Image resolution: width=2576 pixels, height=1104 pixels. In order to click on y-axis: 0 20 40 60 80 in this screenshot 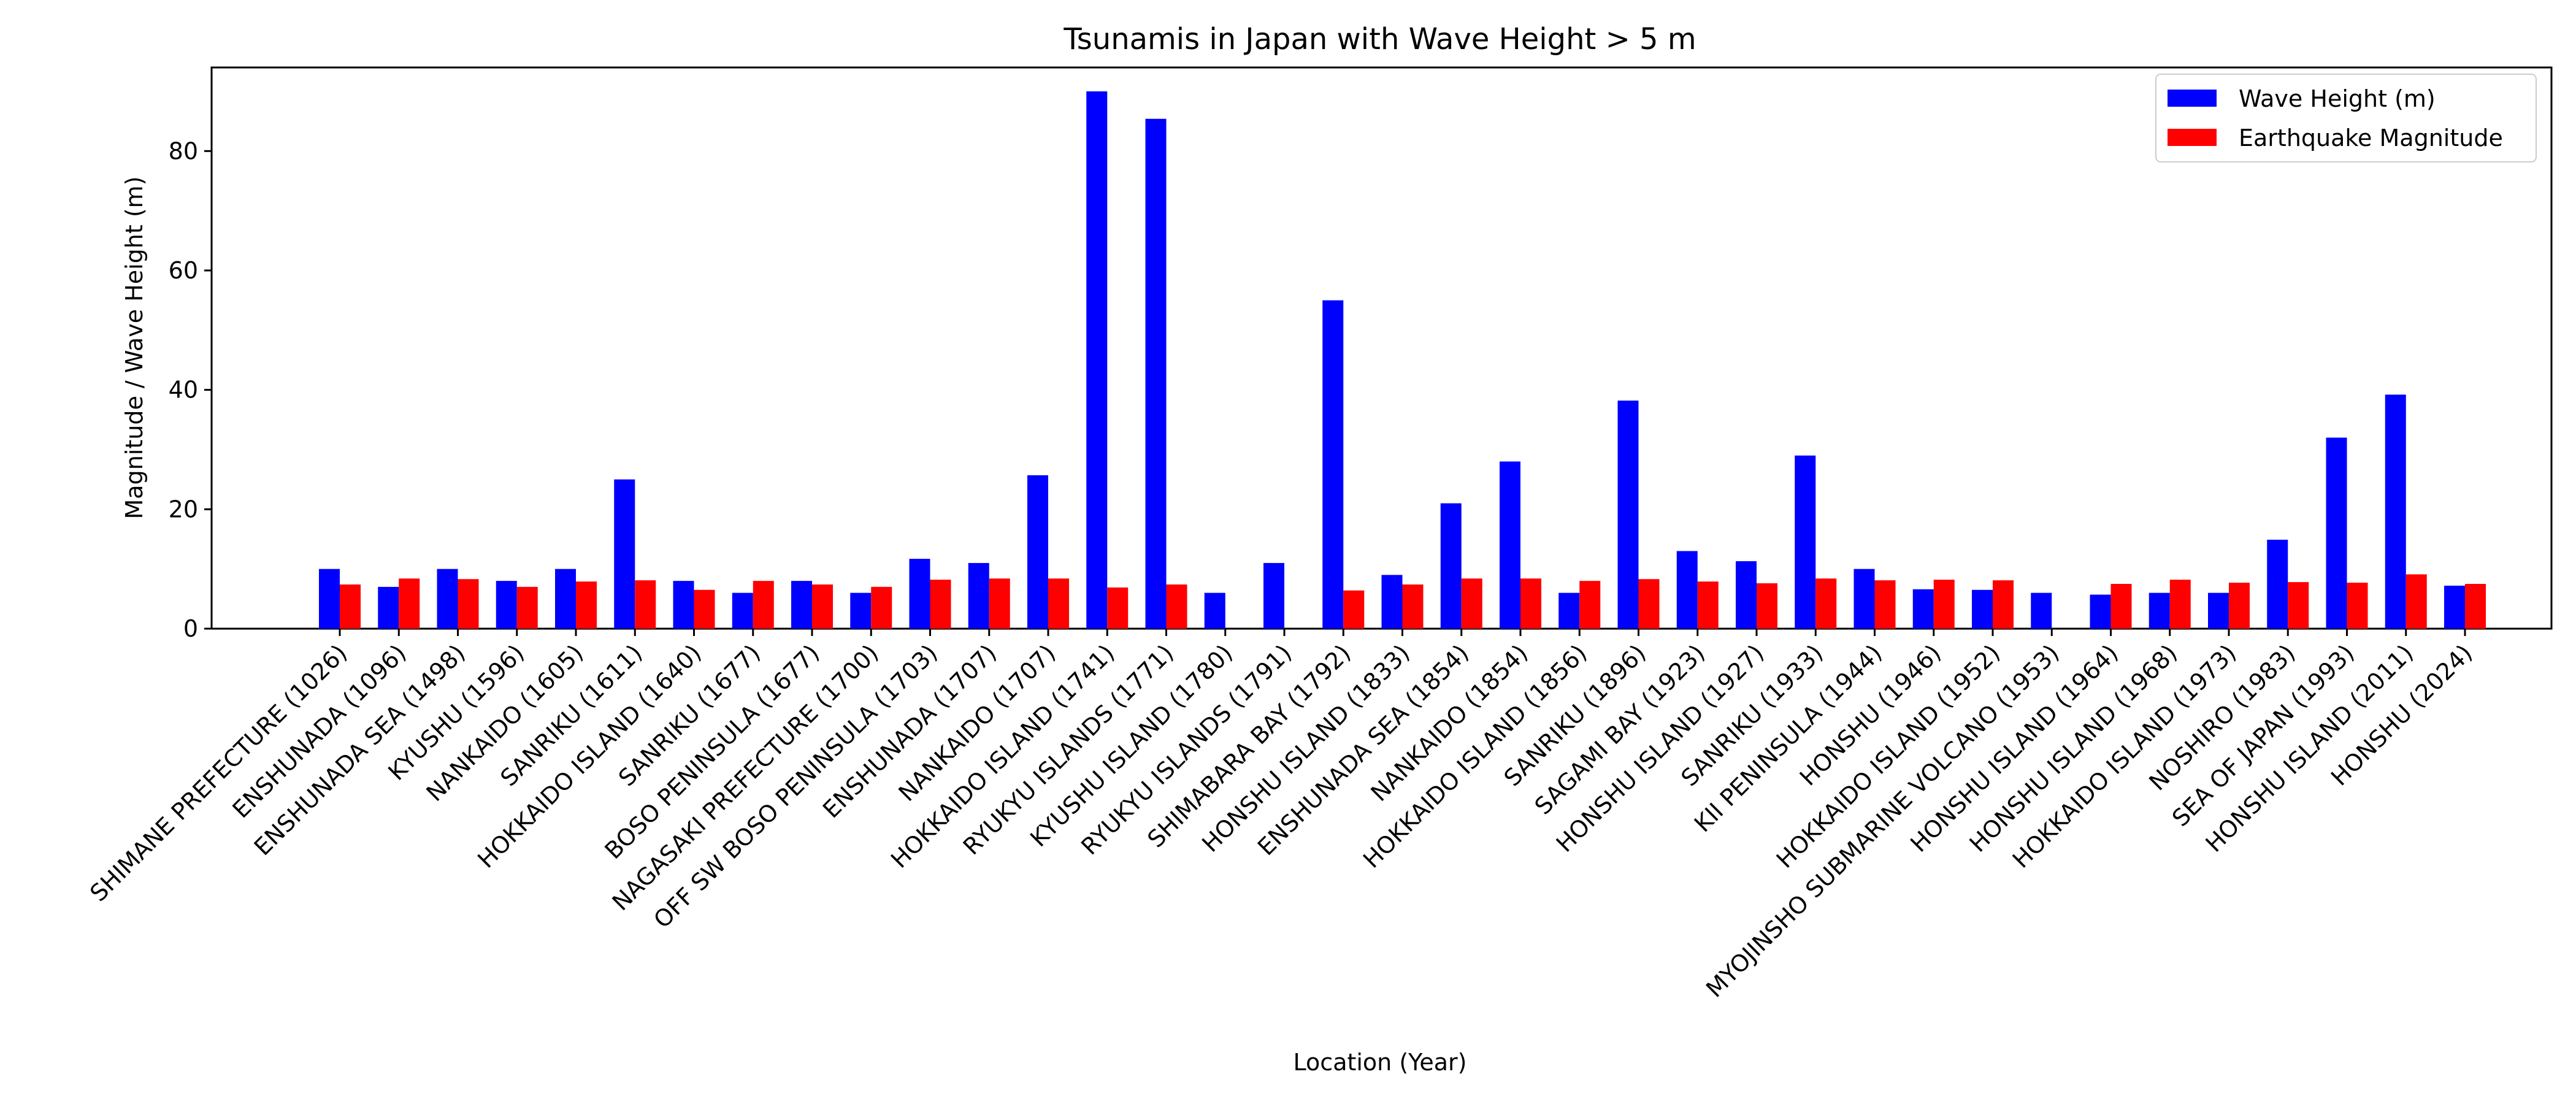, I will do `click(190, 389)`.